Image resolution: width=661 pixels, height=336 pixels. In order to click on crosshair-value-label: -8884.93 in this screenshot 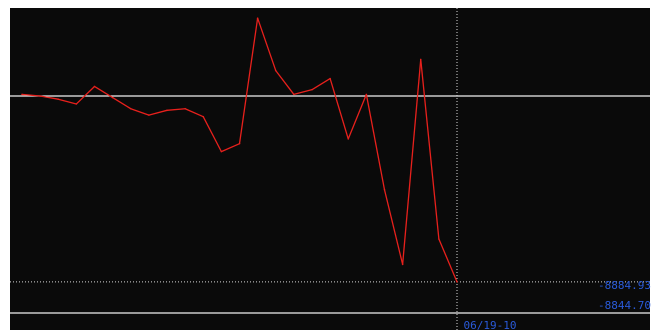, I will do `click(624, 285)`.